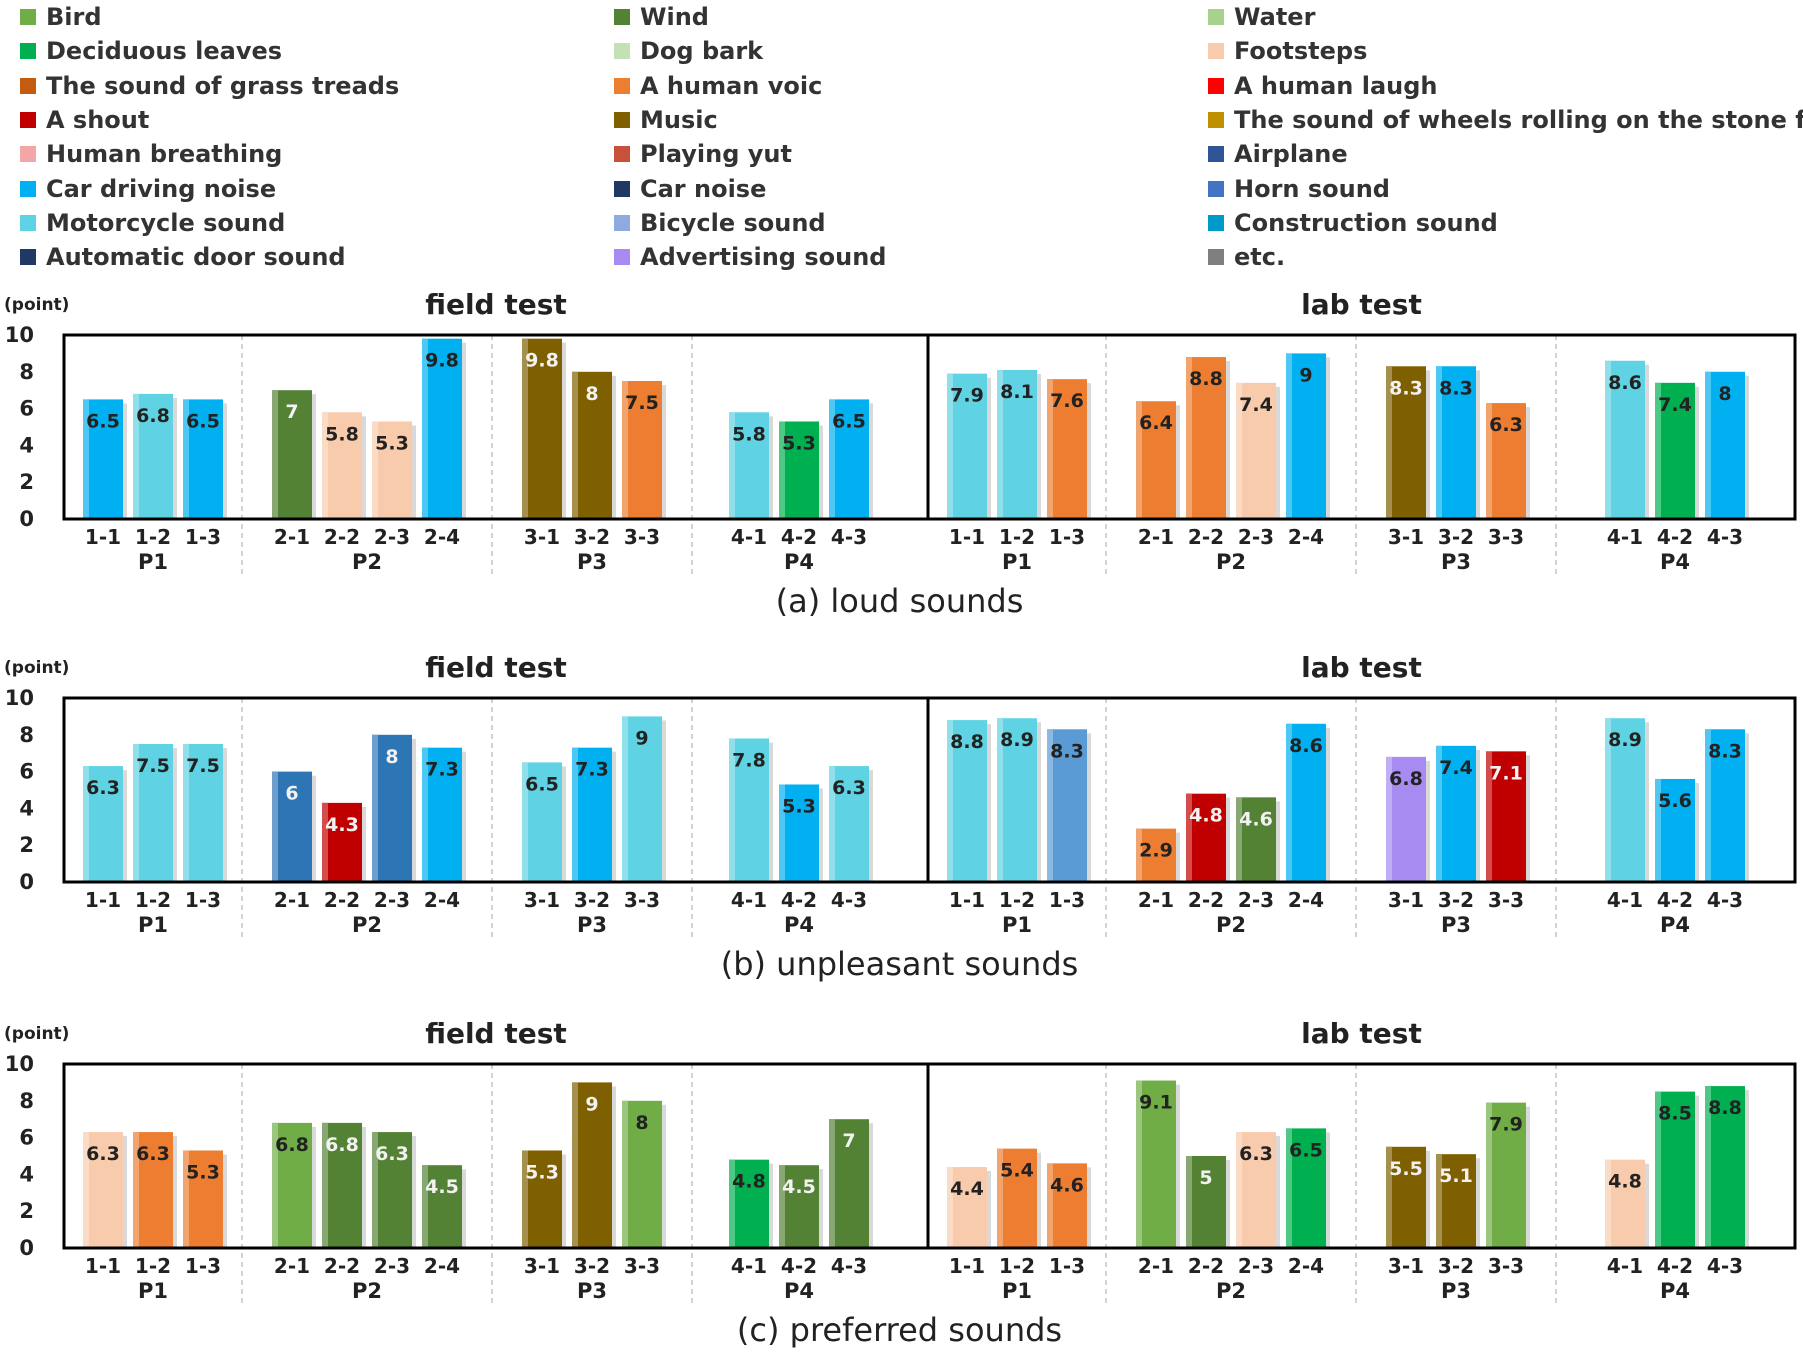 This screenshot has height=1356, width=1803. Describe the element at coordinates (203, 766) in the screenshot. I see `data-label: 7.5` at that location.